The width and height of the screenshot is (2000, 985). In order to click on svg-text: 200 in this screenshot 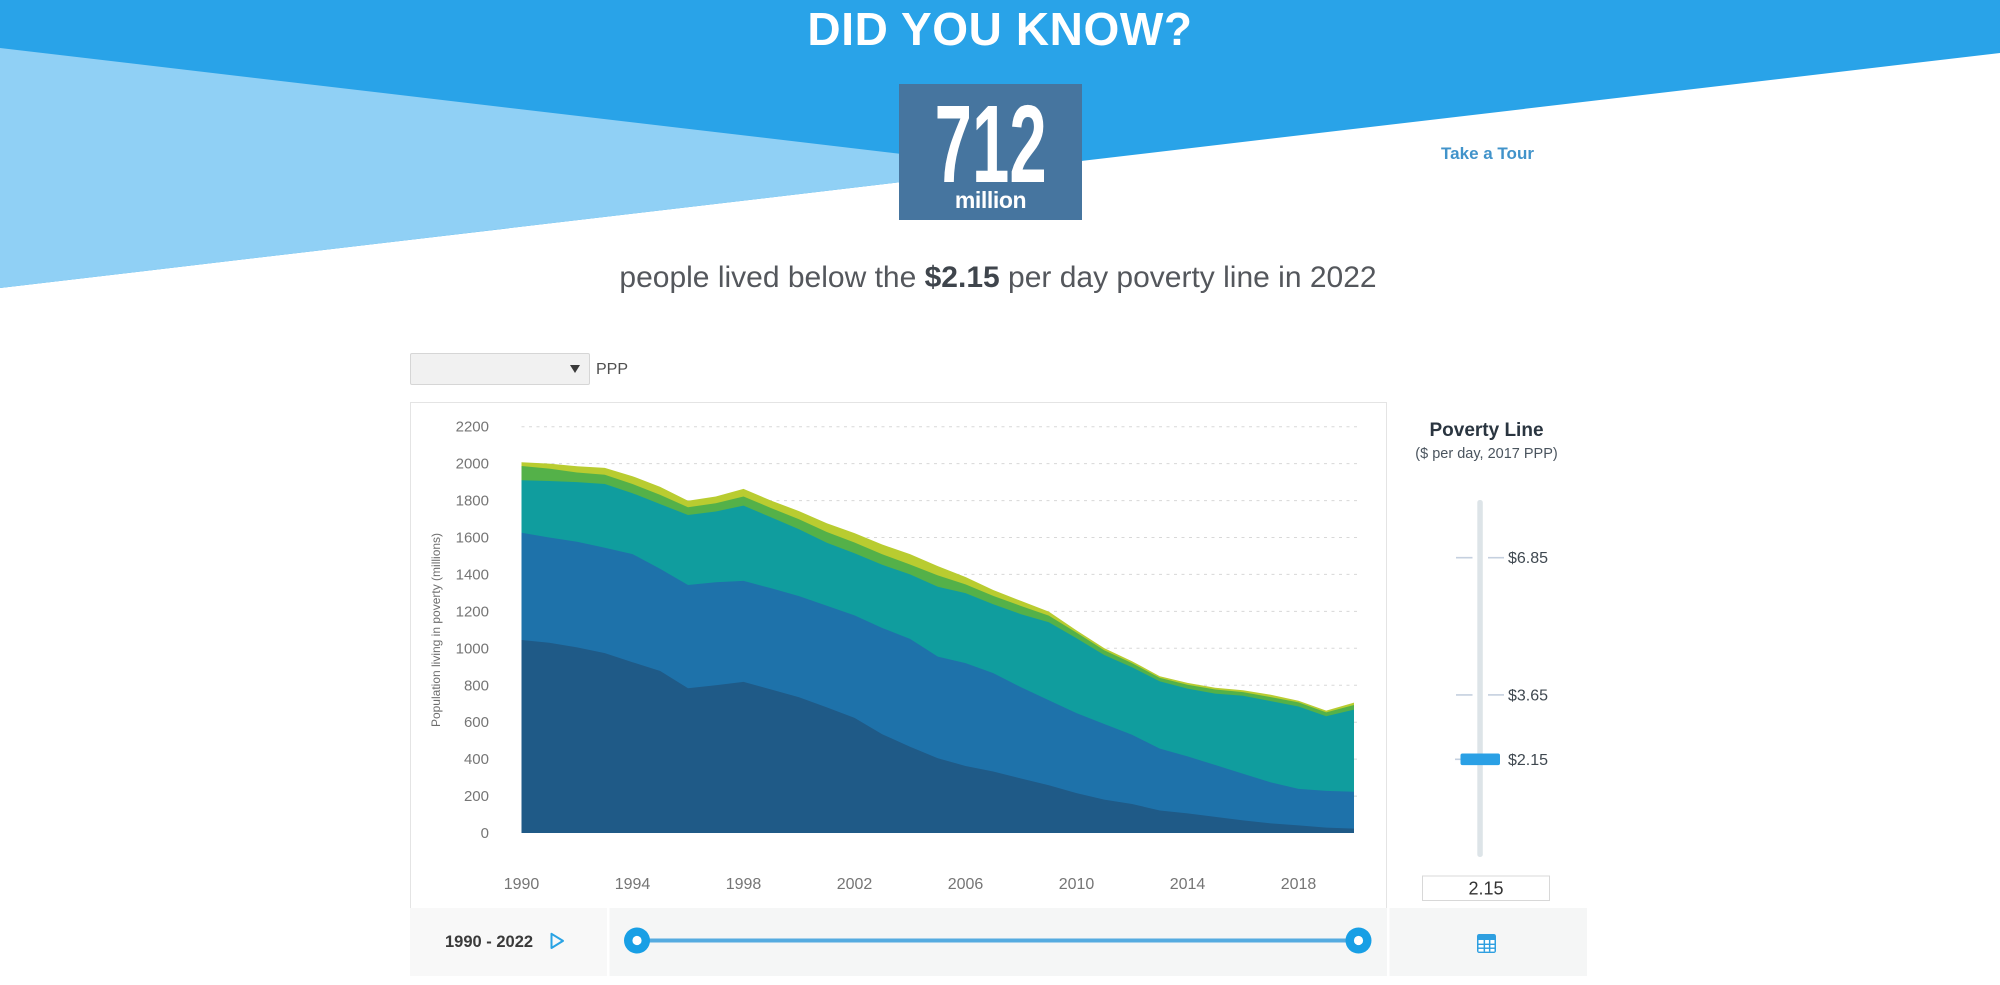, I will do `click(476, 796)`.